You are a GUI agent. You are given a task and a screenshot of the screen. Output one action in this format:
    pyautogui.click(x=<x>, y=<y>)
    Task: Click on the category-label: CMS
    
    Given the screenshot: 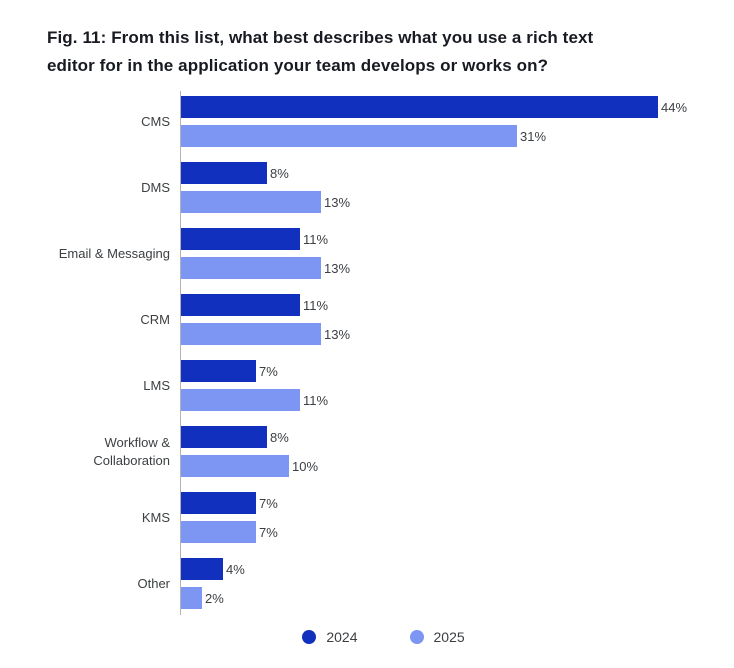 What is the action you would take?
    pyautogui.click(x=155, y=121)
    